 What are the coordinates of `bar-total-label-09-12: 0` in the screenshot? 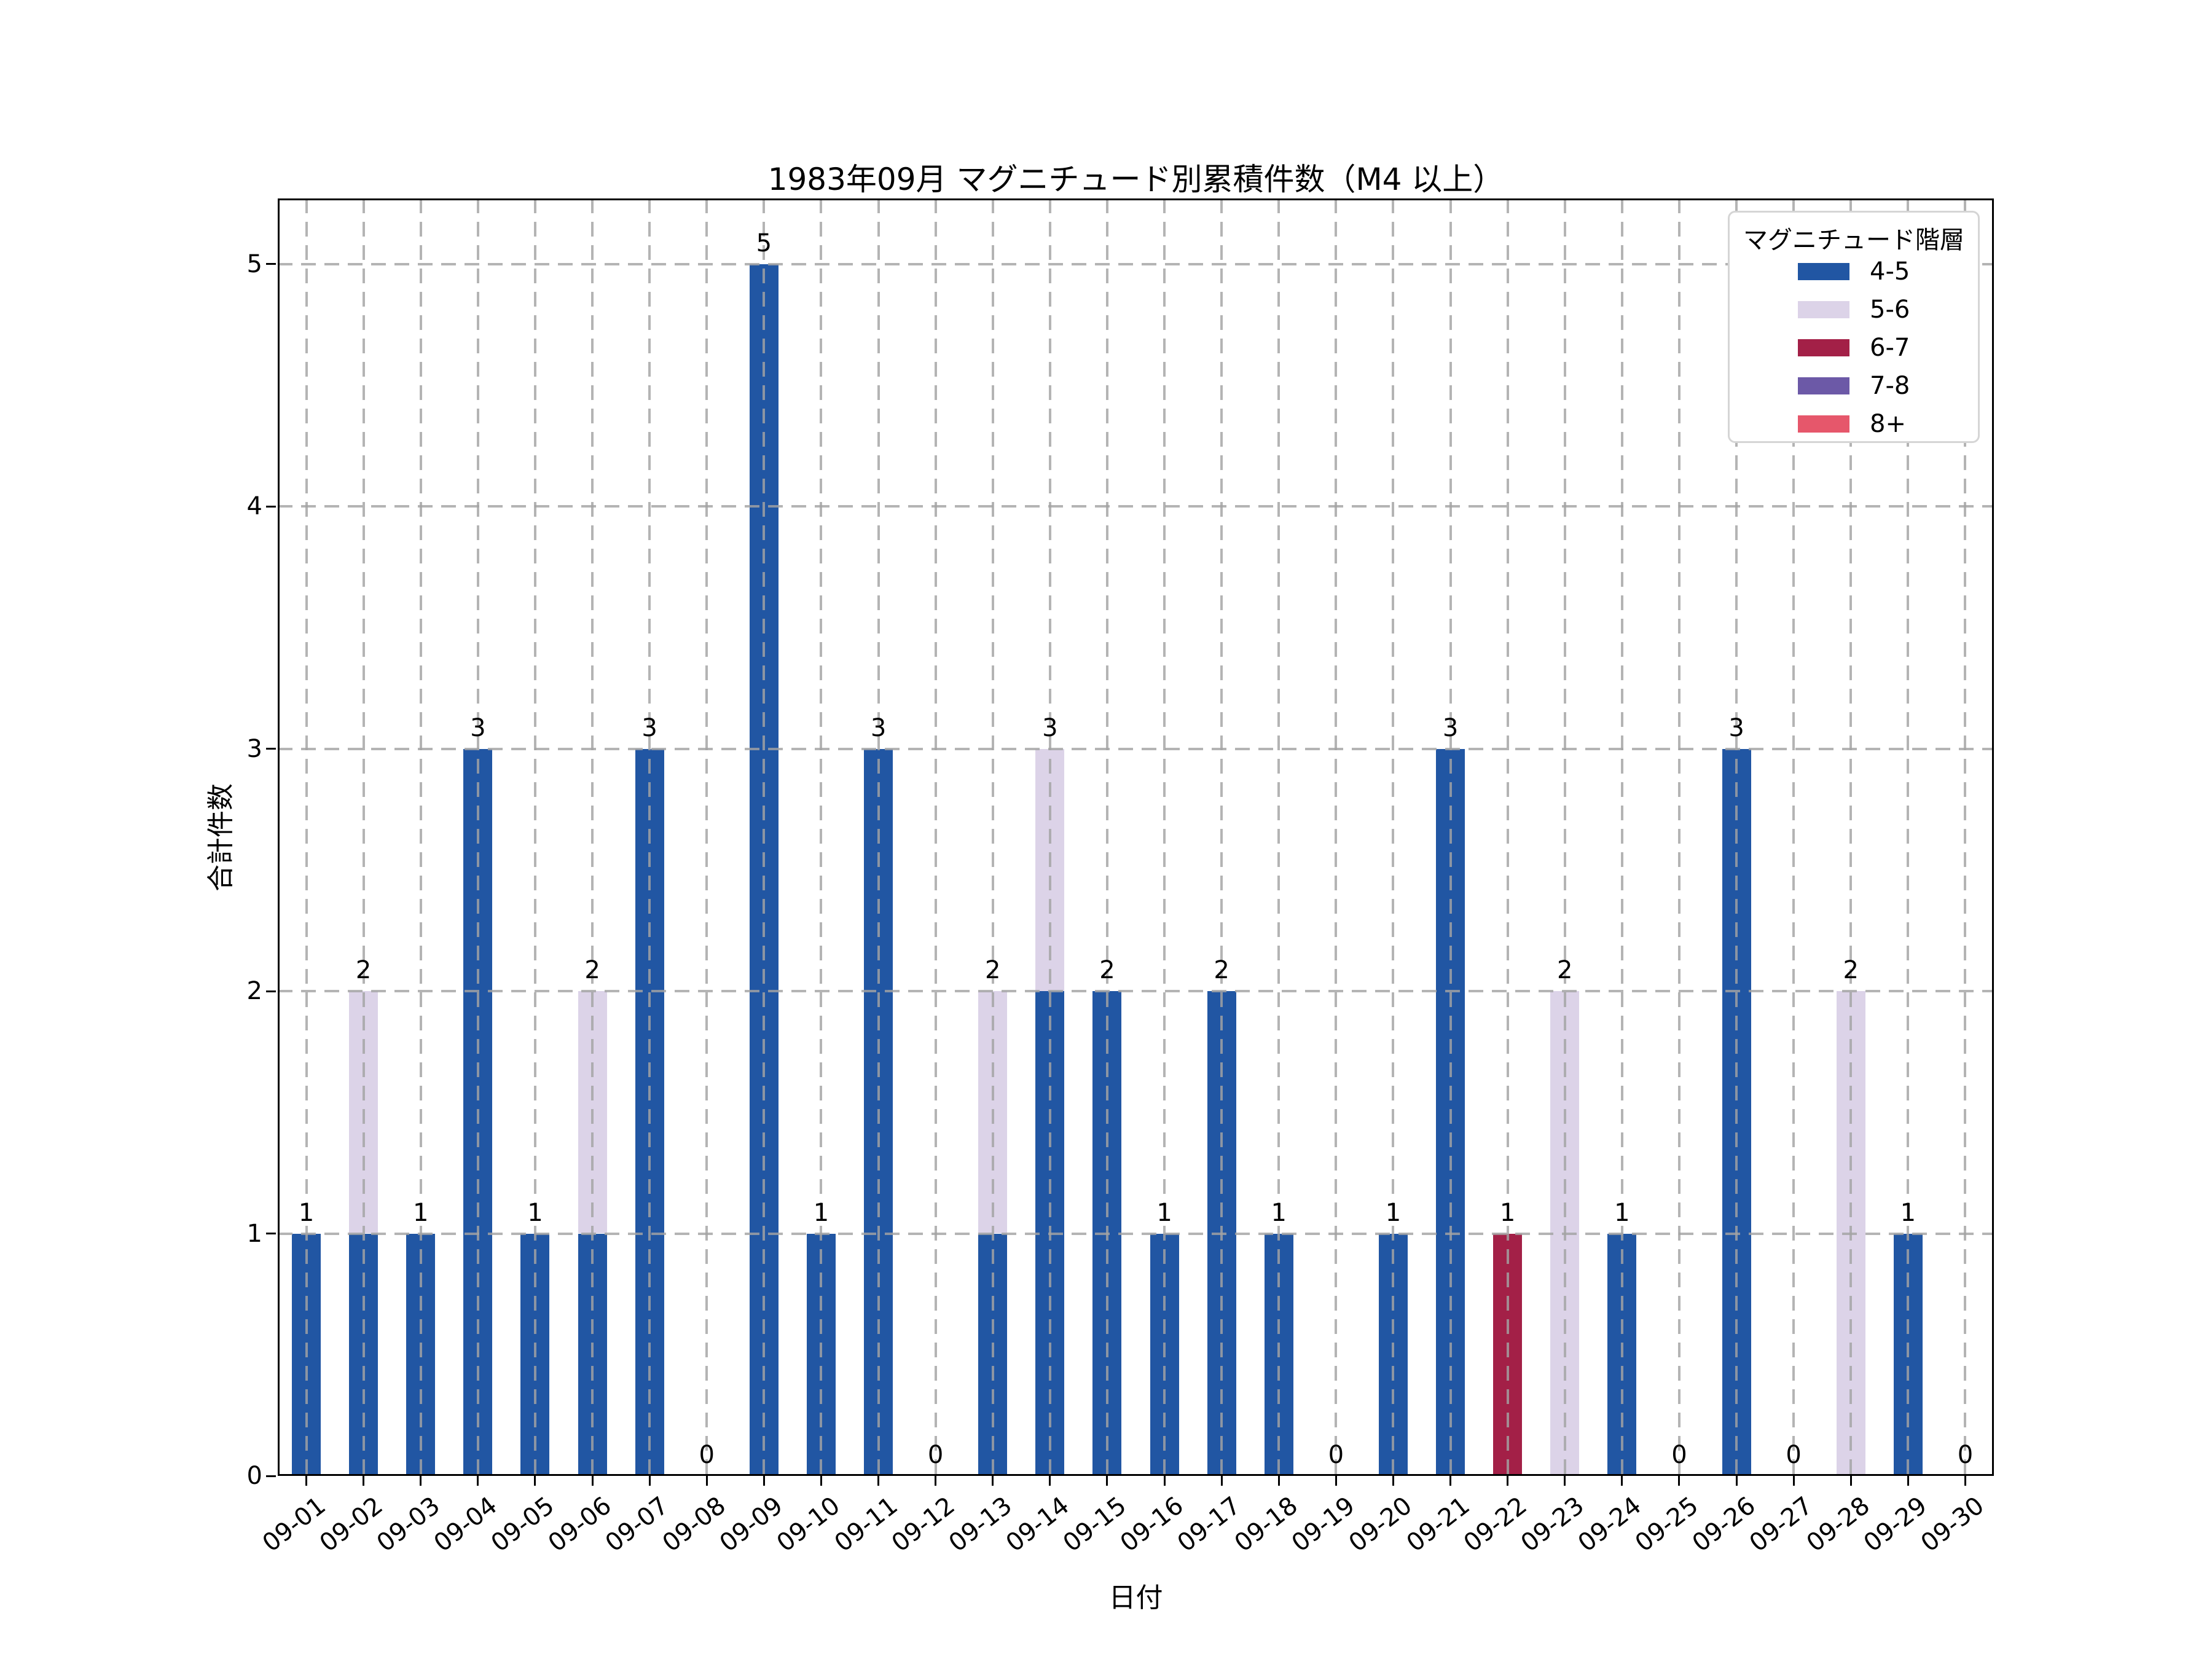 It's located at (935, 1455).